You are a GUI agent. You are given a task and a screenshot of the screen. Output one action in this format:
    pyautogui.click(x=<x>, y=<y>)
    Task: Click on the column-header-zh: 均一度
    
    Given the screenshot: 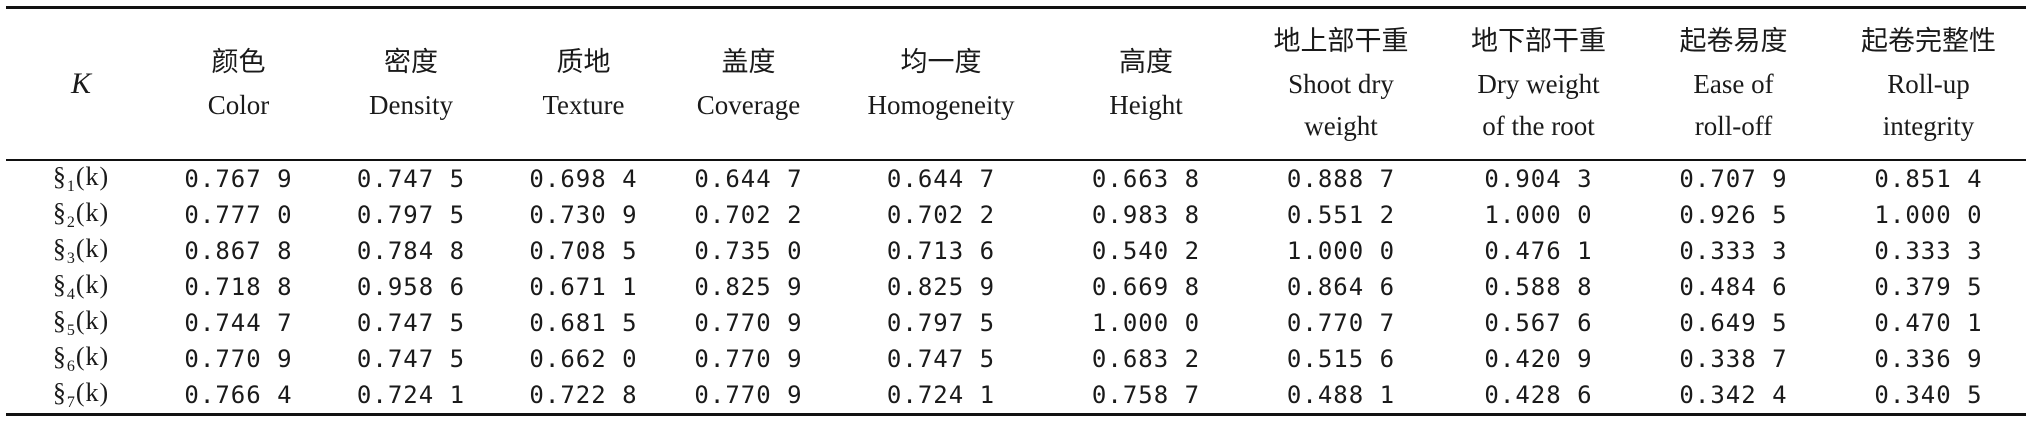 What is the action you would take?
    pyautogui.click(x=941, y=62)
    